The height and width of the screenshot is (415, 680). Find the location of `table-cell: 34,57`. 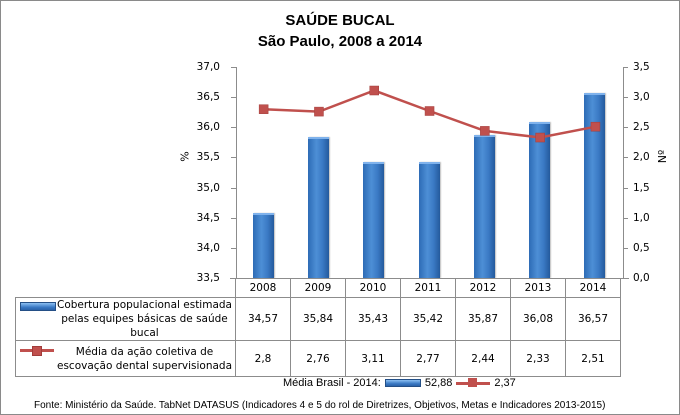

table-cell: 34,57 is located at coordinates (263, 319).